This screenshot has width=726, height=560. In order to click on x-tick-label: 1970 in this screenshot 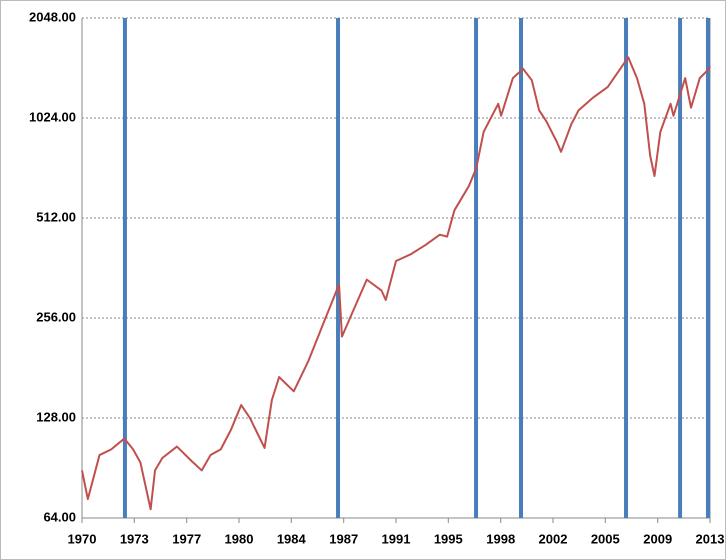, I will do `click(82, 538)`.